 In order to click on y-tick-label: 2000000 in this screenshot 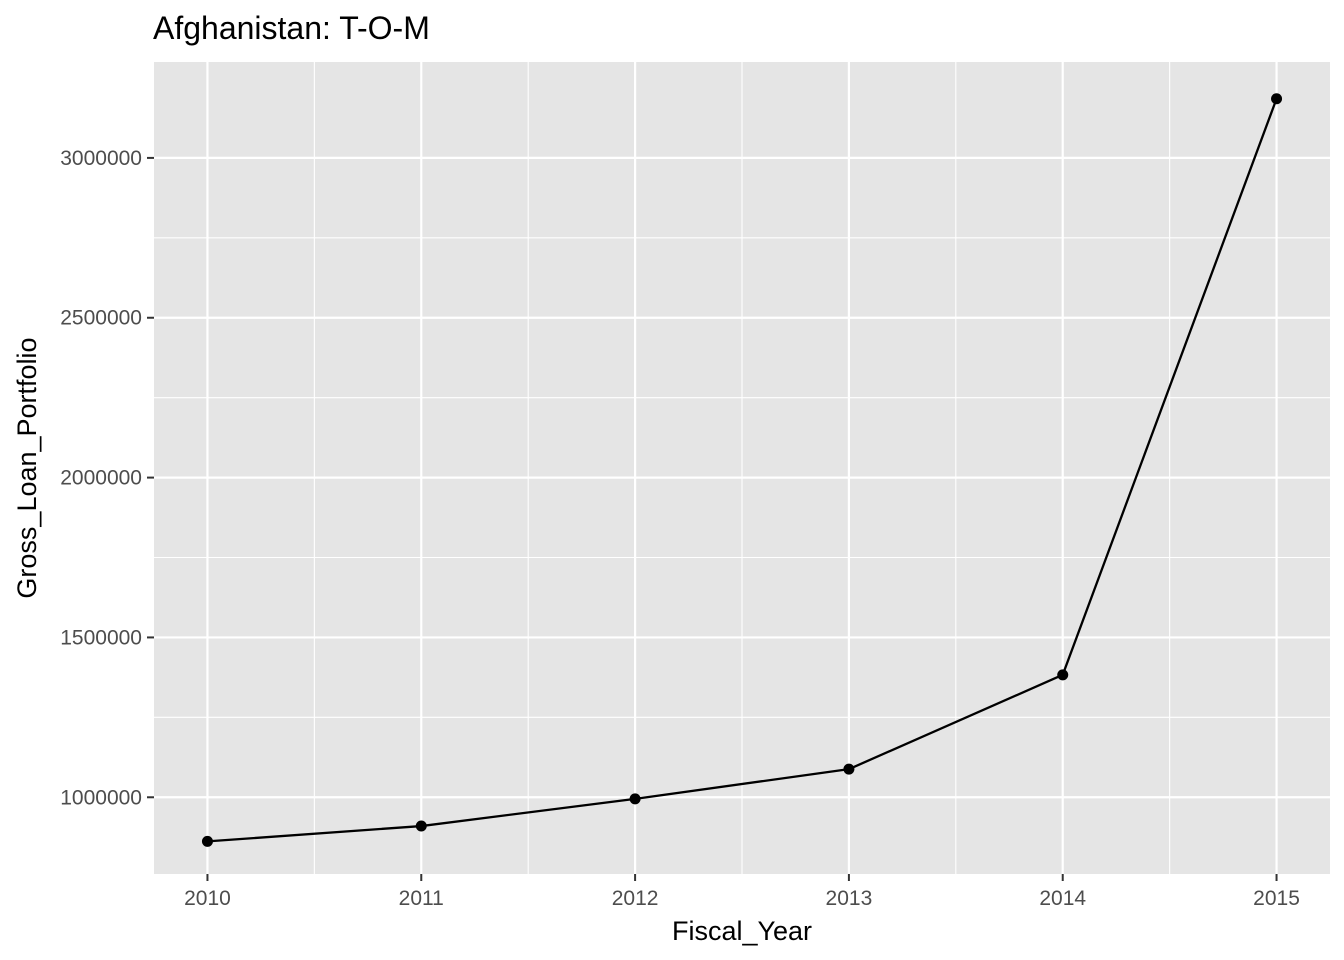, I will do `click(101, 478)`.